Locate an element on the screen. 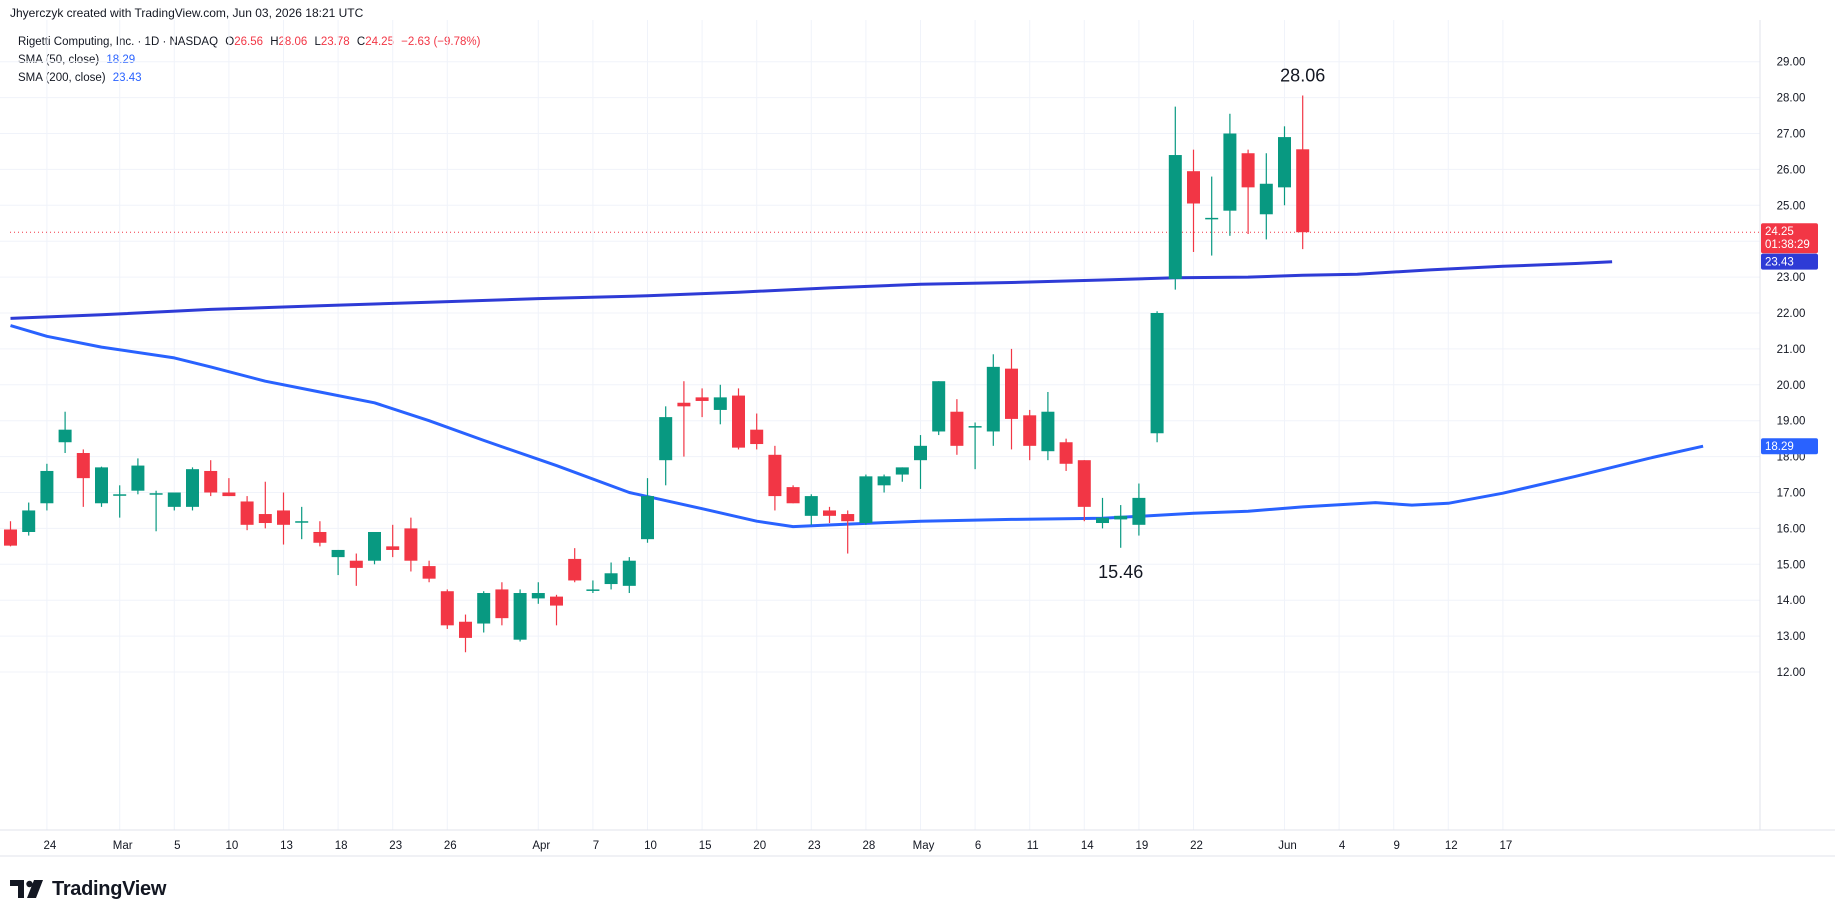  sma50-legend-row: SMA (50, close) 18.29 is located at coordinates (251, 60).